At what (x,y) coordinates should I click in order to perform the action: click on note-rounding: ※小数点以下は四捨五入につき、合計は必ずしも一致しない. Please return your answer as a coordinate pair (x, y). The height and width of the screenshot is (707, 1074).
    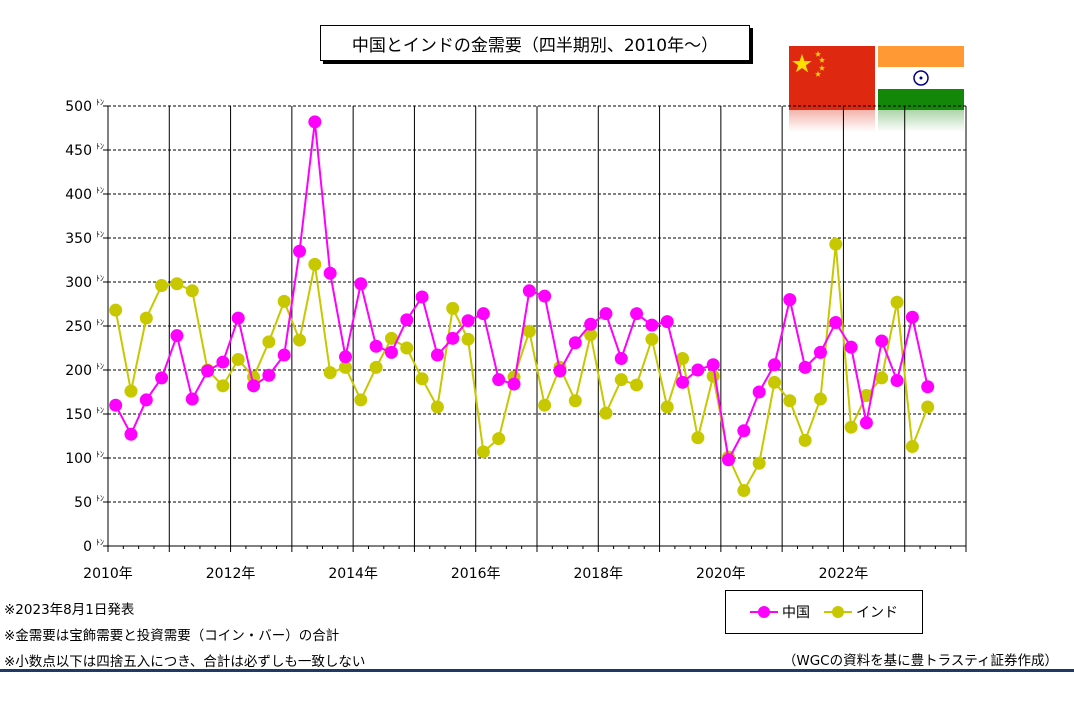
    Looking at the image, I should click on (185, 662).